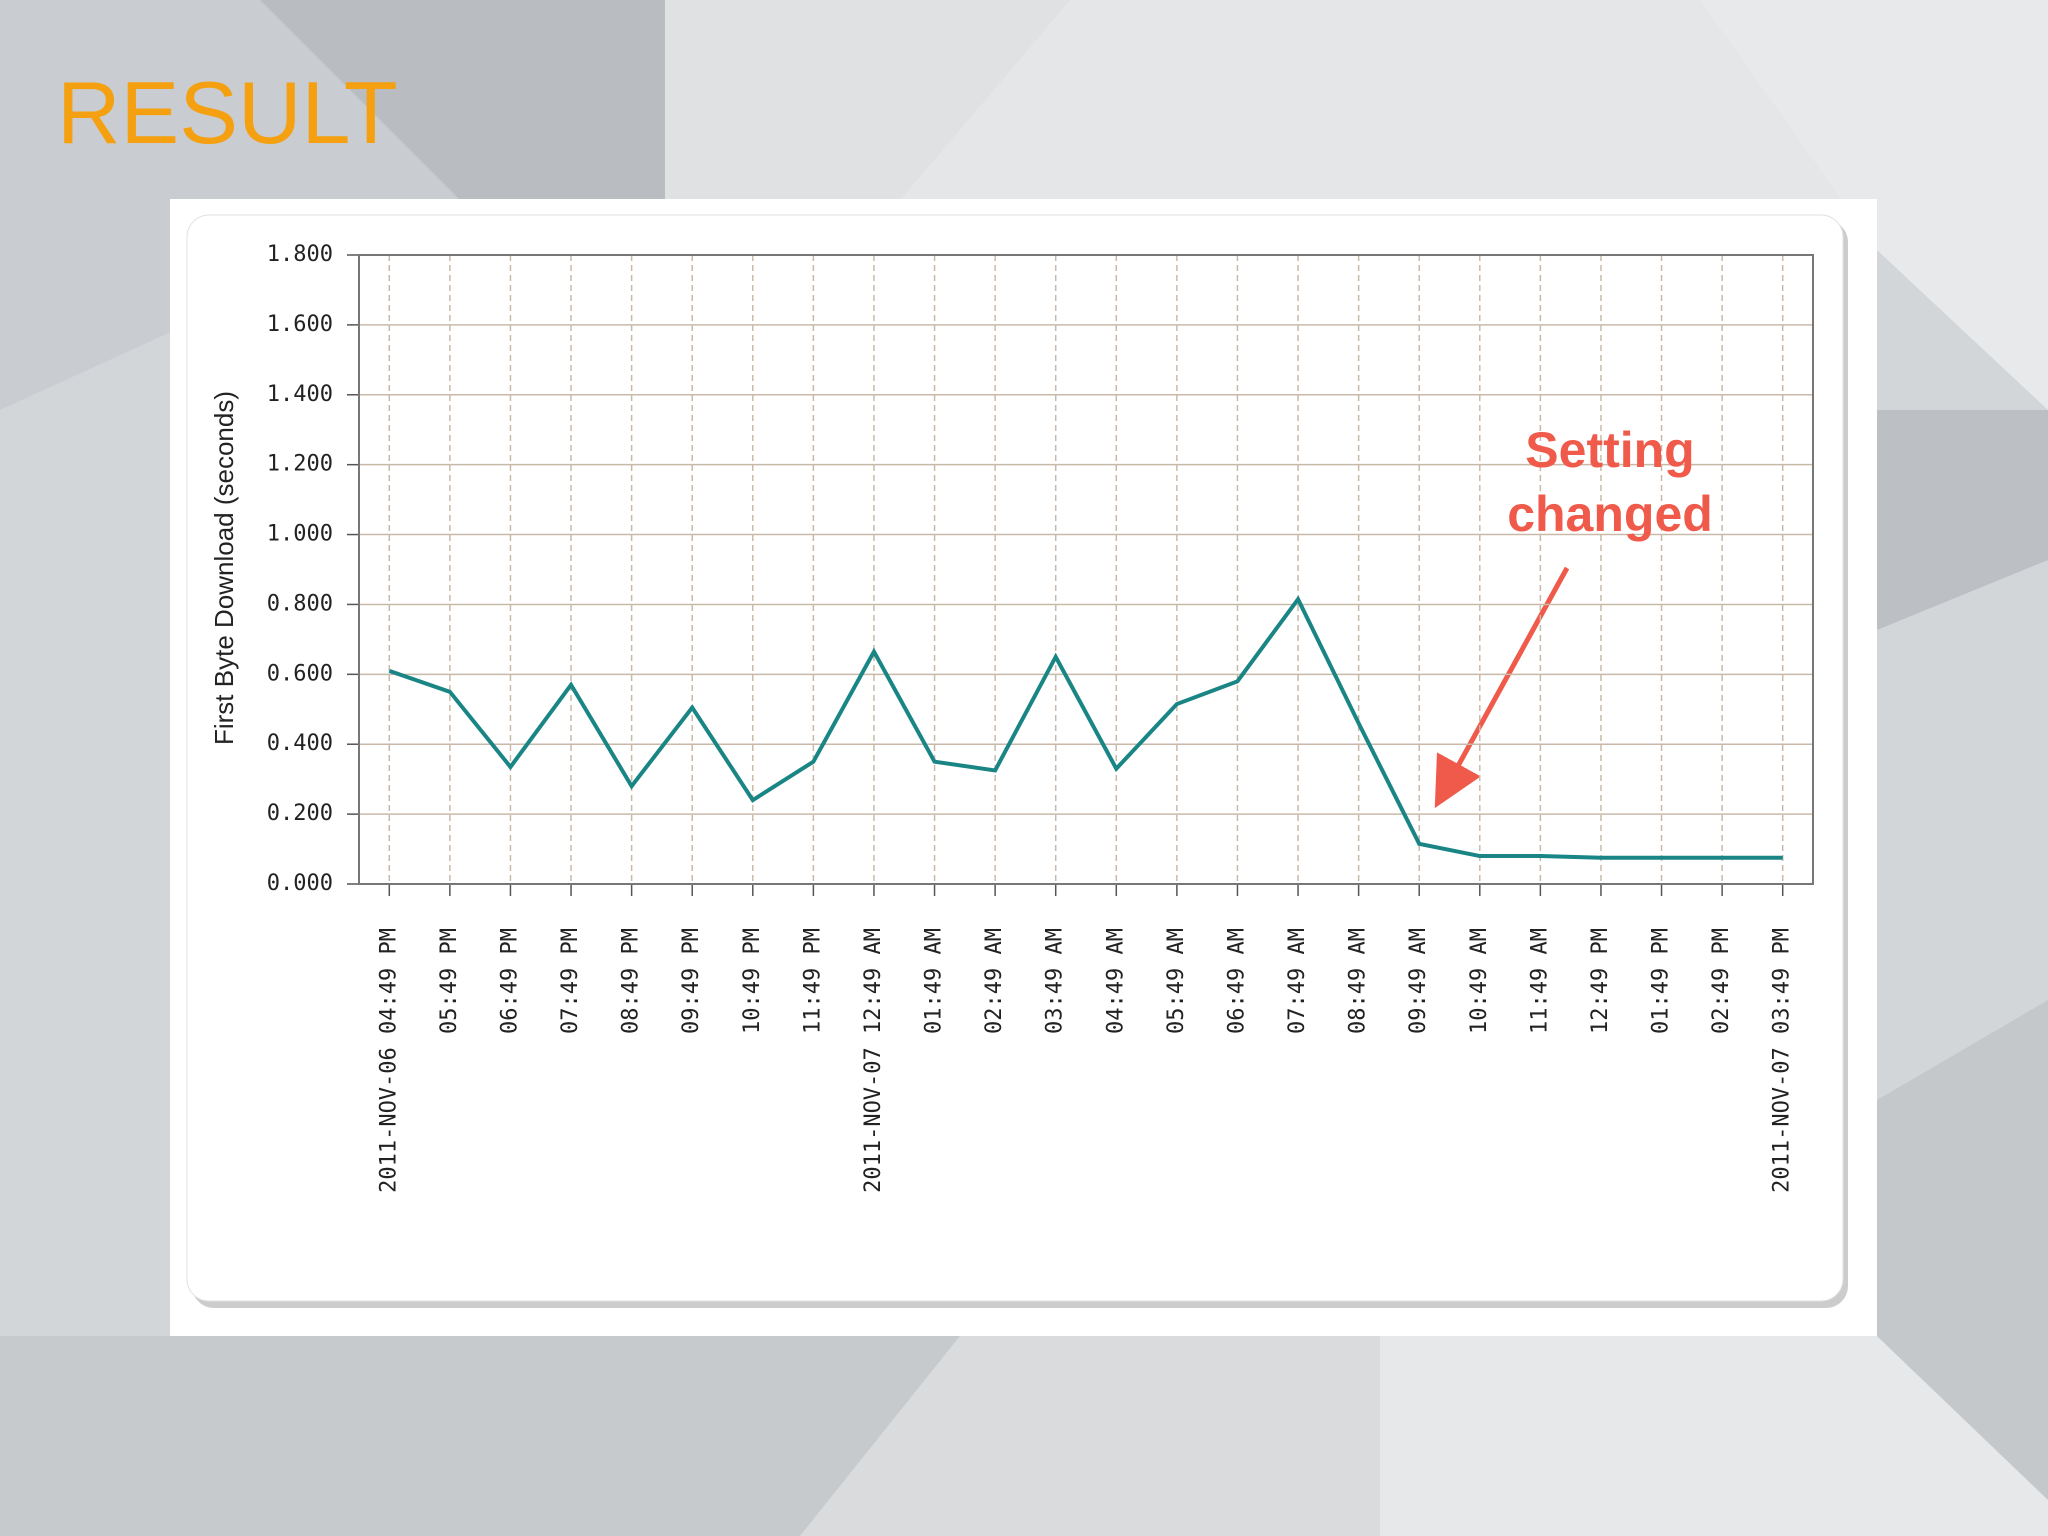 This screenshot has width=2048, height=1536. I want to click on y-tick-label: 1.600, so click(300, 324).